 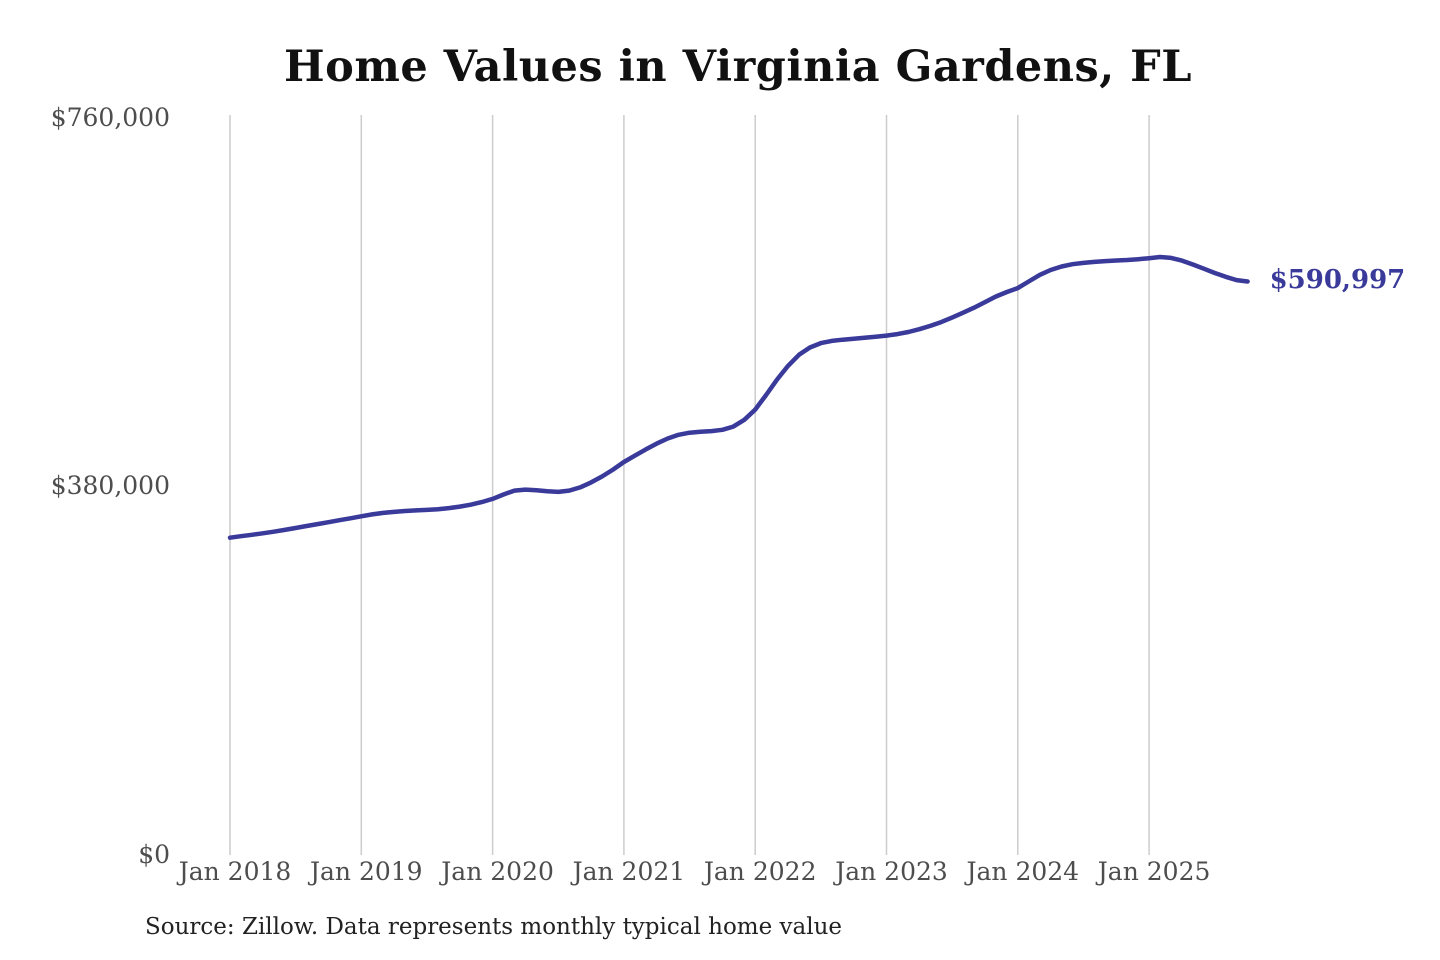 I want to click on x-tick-label: Jan 2020, so click(x=497, y=871).